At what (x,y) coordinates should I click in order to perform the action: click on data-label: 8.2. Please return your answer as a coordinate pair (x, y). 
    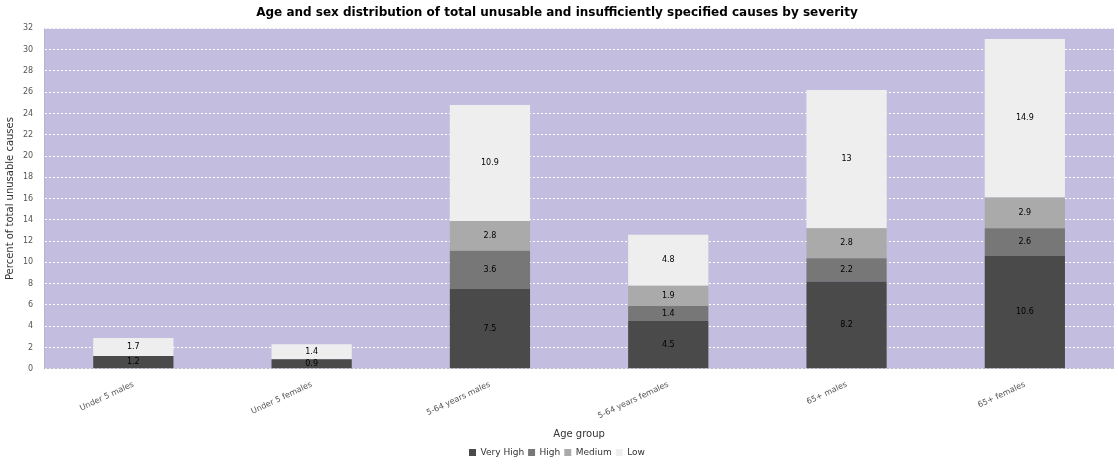
    Looking at the image, I should click on (846, 324).